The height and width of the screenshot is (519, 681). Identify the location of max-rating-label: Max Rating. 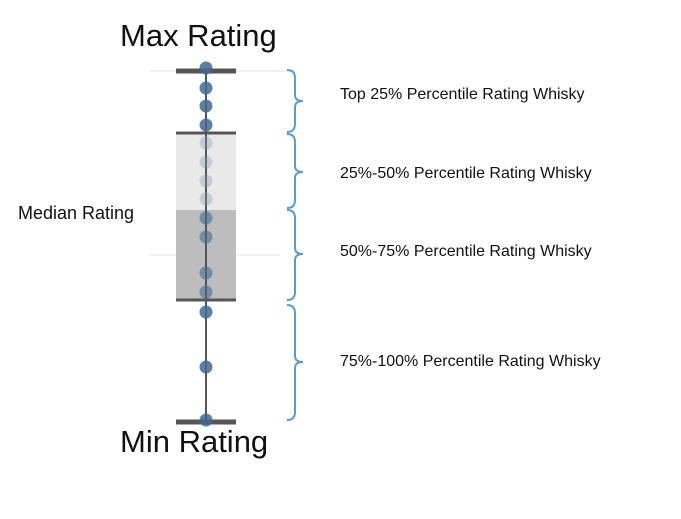
(198, 35).